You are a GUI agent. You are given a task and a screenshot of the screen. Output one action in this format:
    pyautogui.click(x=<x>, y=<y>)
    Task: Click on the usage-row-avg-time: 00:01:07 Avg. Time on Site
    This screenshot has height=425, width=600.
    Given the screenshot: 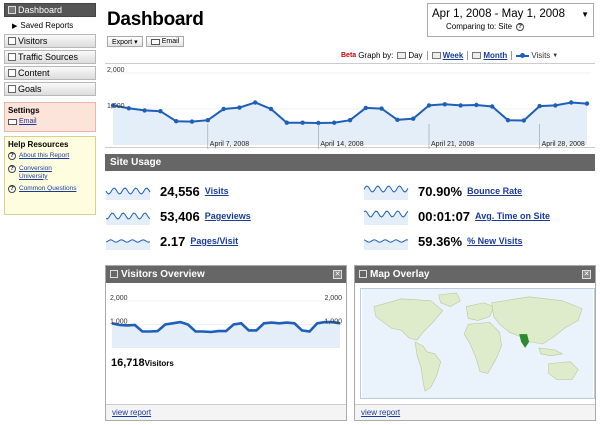 What is the action you would take?
    pyautogui.click(x=456, y=216)
    